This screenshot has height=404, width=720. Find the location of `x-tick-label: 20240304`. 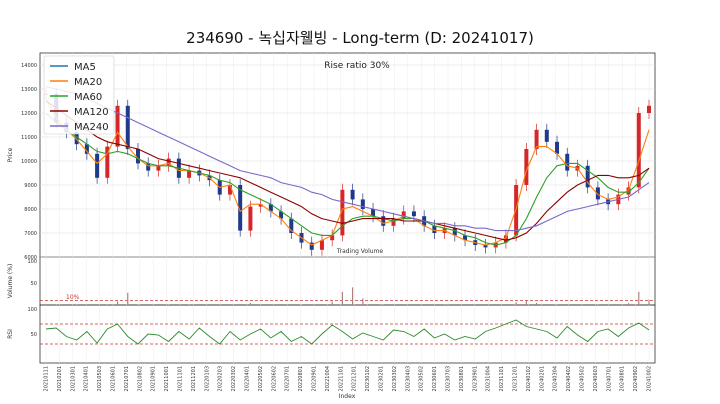

x-tick-label: 20240304 is located at coordinates (556, 378).